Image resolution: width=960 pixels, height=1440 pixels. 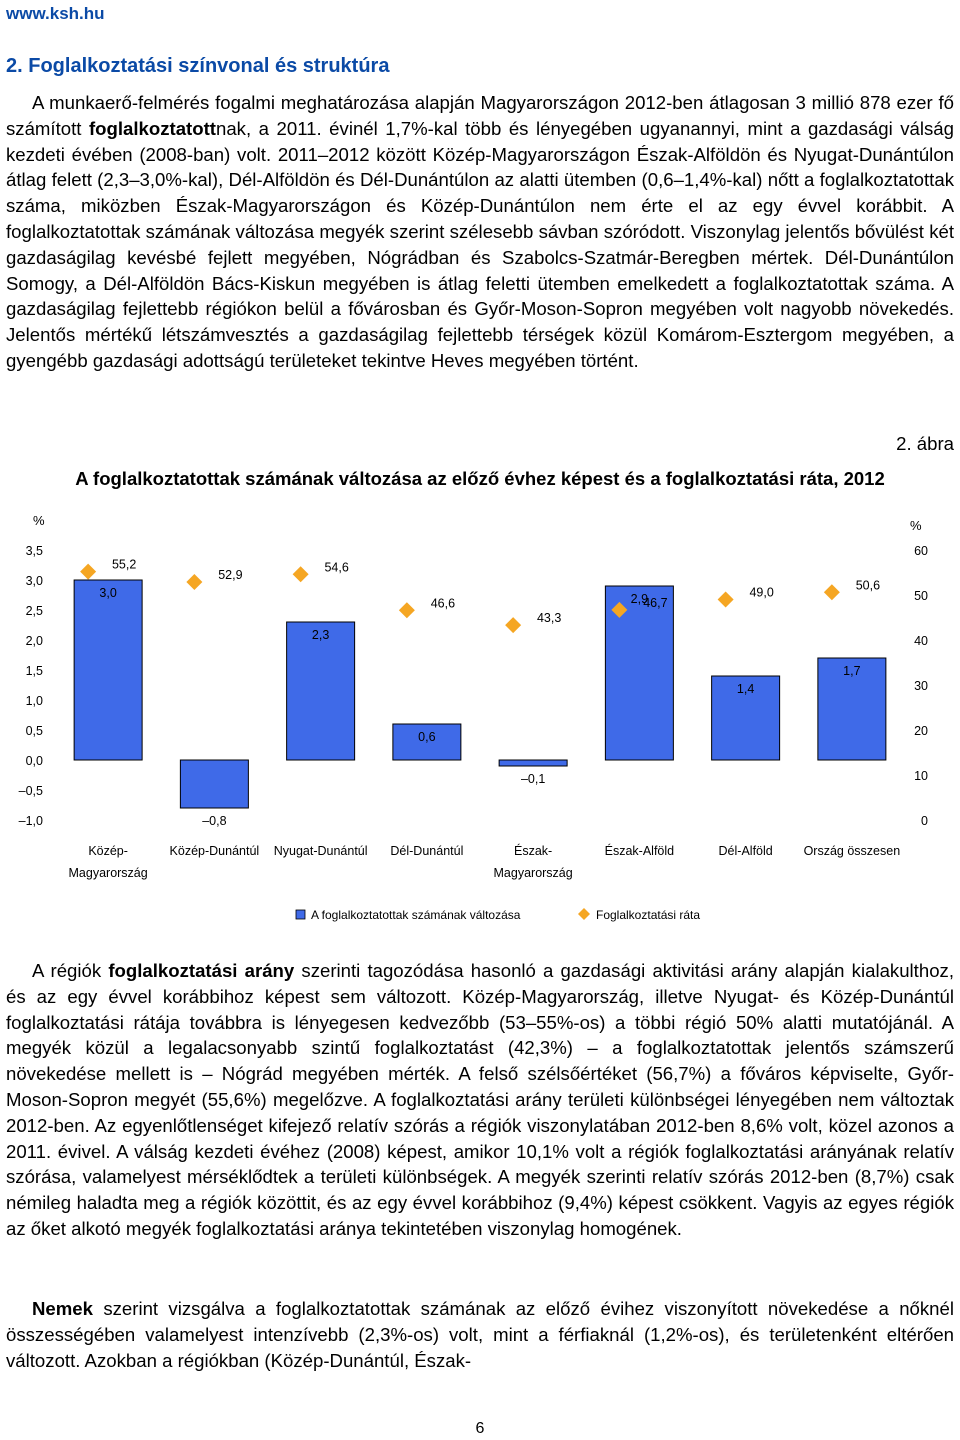 What do you see at coordinates (921, 776) in the screenshot?
I see `right-axis-tick: 10` at bounding box center [921, 776].